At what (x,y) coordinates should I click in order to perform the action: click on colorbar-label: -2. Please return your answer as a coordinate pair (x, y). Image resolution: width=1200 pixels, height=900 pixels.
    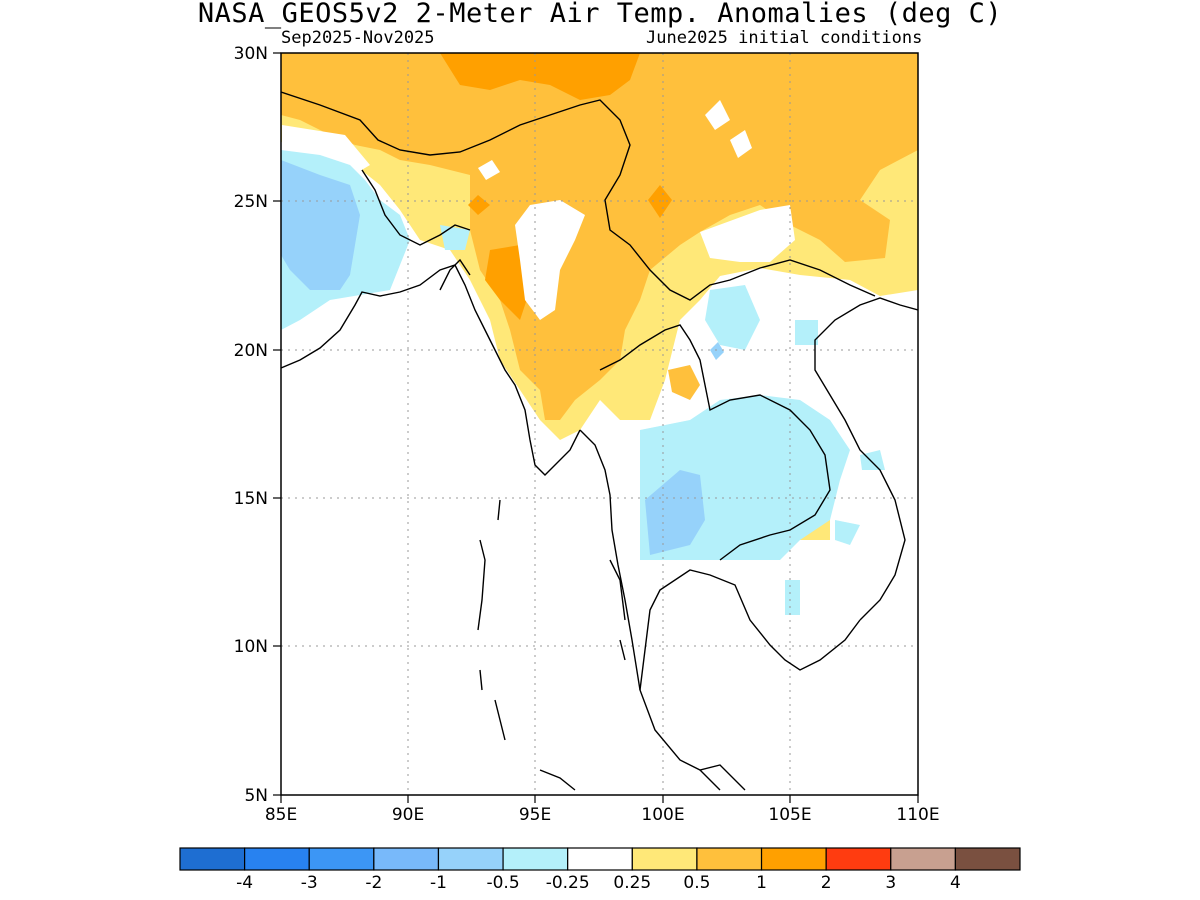
    Looking at the image, I should click on (373, 883).